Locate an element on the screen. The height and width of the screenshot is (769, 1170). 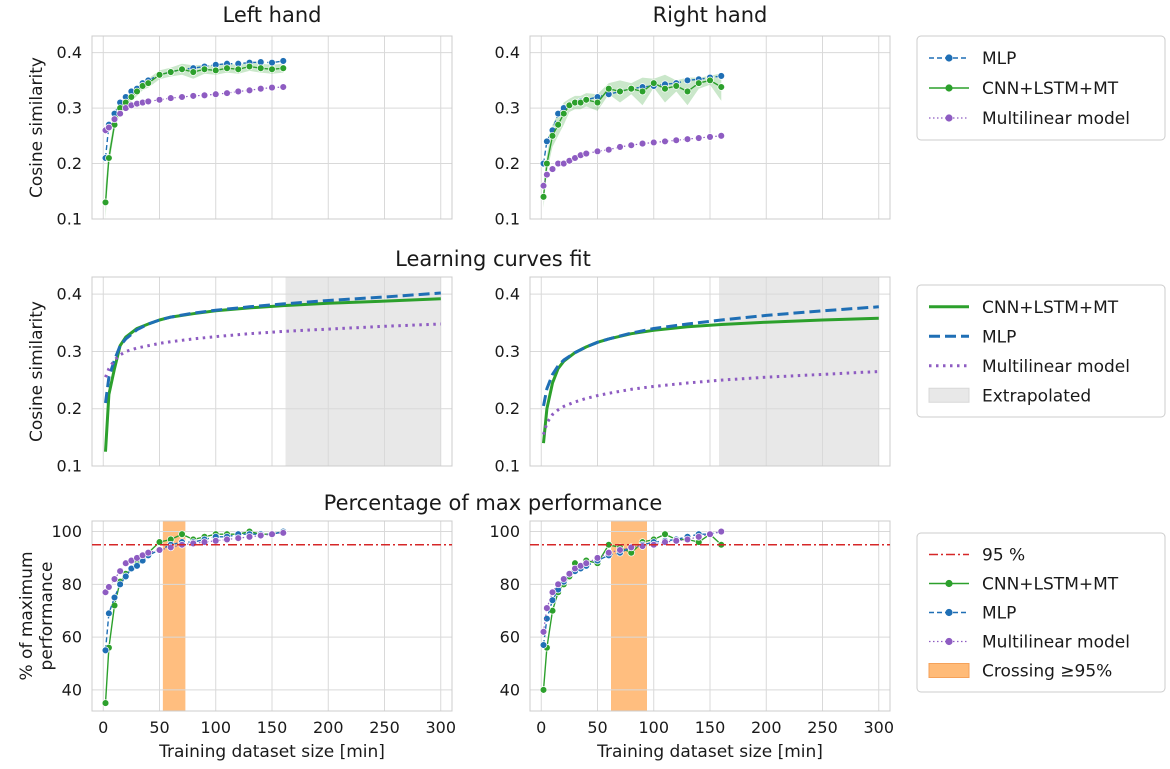
legend-2-box is located at coordinates (1041, 351).